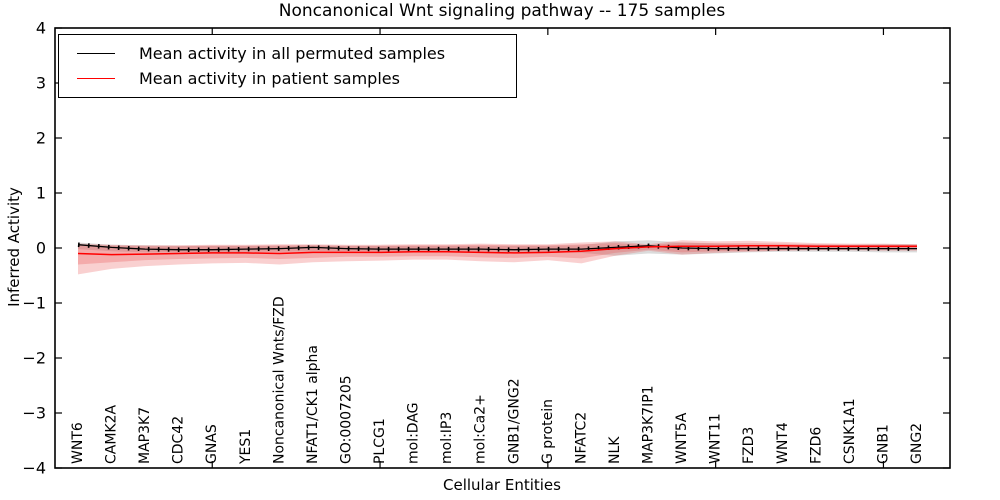 This screenshot has width=1000, height=500. Describe the element at coordinates (96, 79) in the screenshot. I see `legend-line-sample-patient` at that location.